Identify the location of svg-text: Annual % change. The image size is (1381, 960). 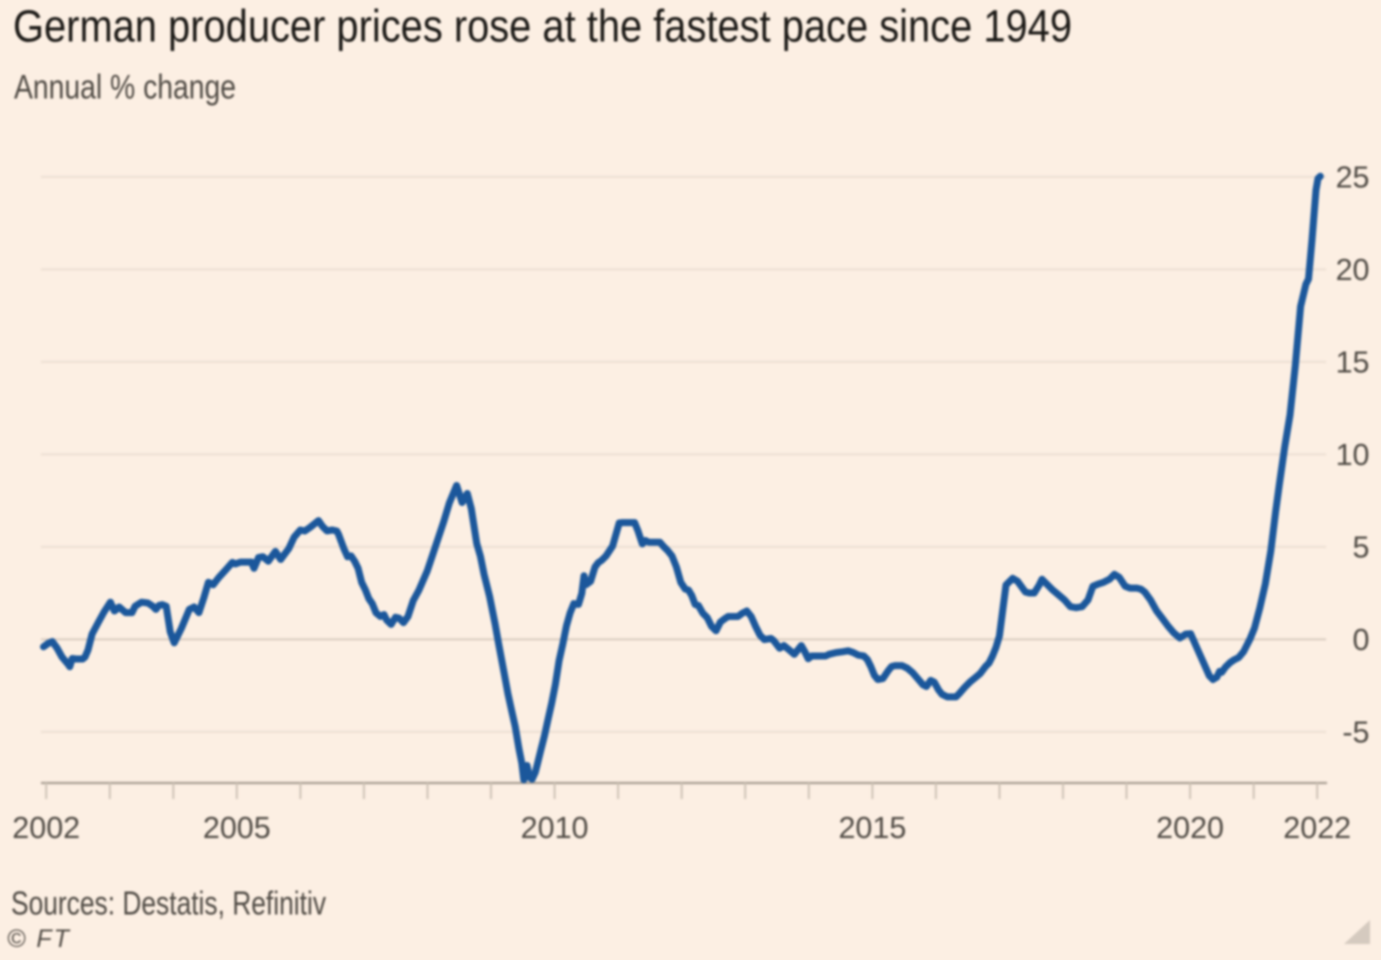
(125, 87).